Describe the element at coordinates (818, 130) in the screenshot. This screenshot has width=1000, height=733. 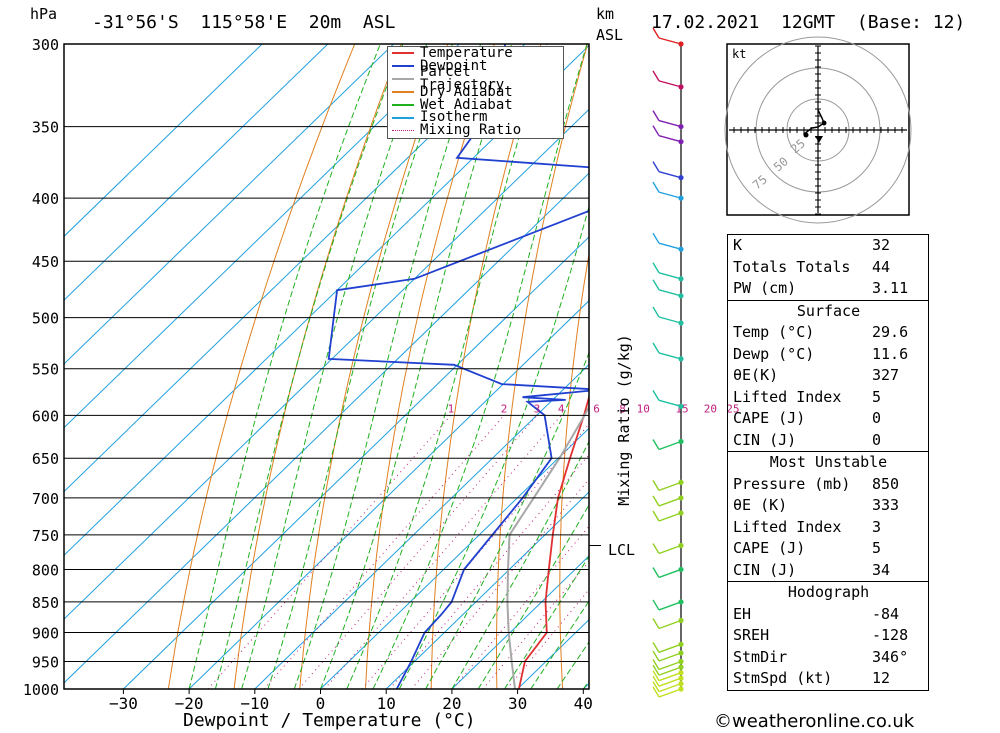
I see `hodograph-ring` at that location.